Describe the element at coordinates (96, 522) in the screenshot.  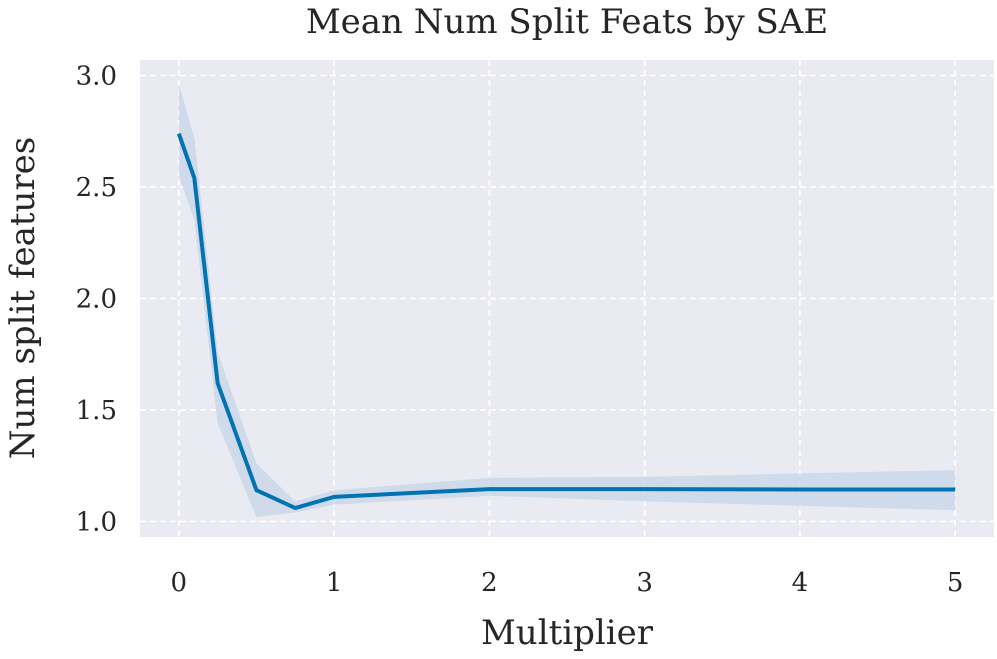
I see `y-tick-label: 1.0` at that location.